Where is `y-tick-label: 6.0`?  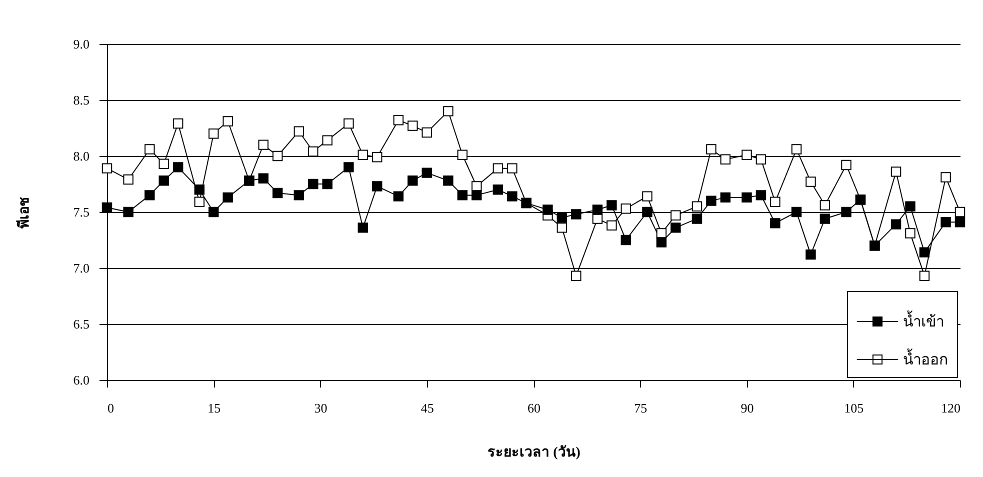 y-tick-label: 6.0 is located at coordinates (81, 380).